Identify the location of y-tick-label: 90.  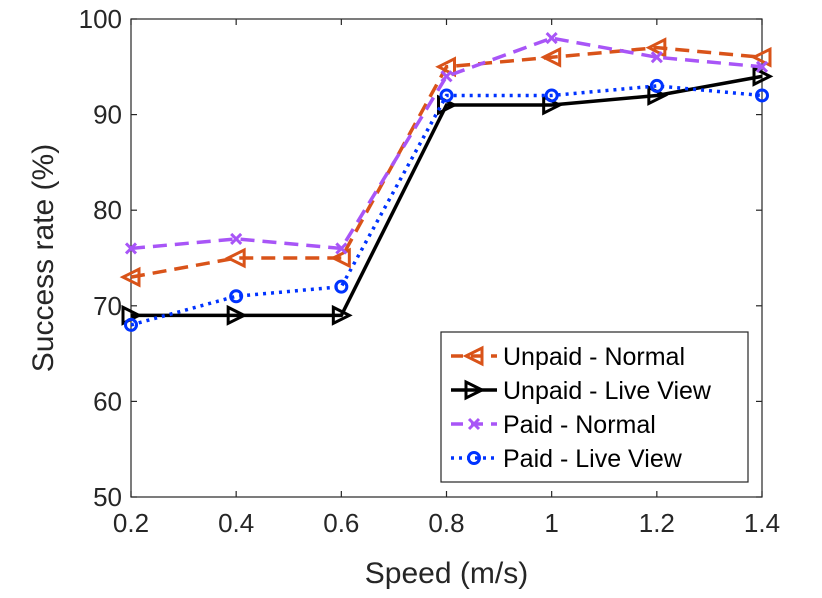
(107, 115).